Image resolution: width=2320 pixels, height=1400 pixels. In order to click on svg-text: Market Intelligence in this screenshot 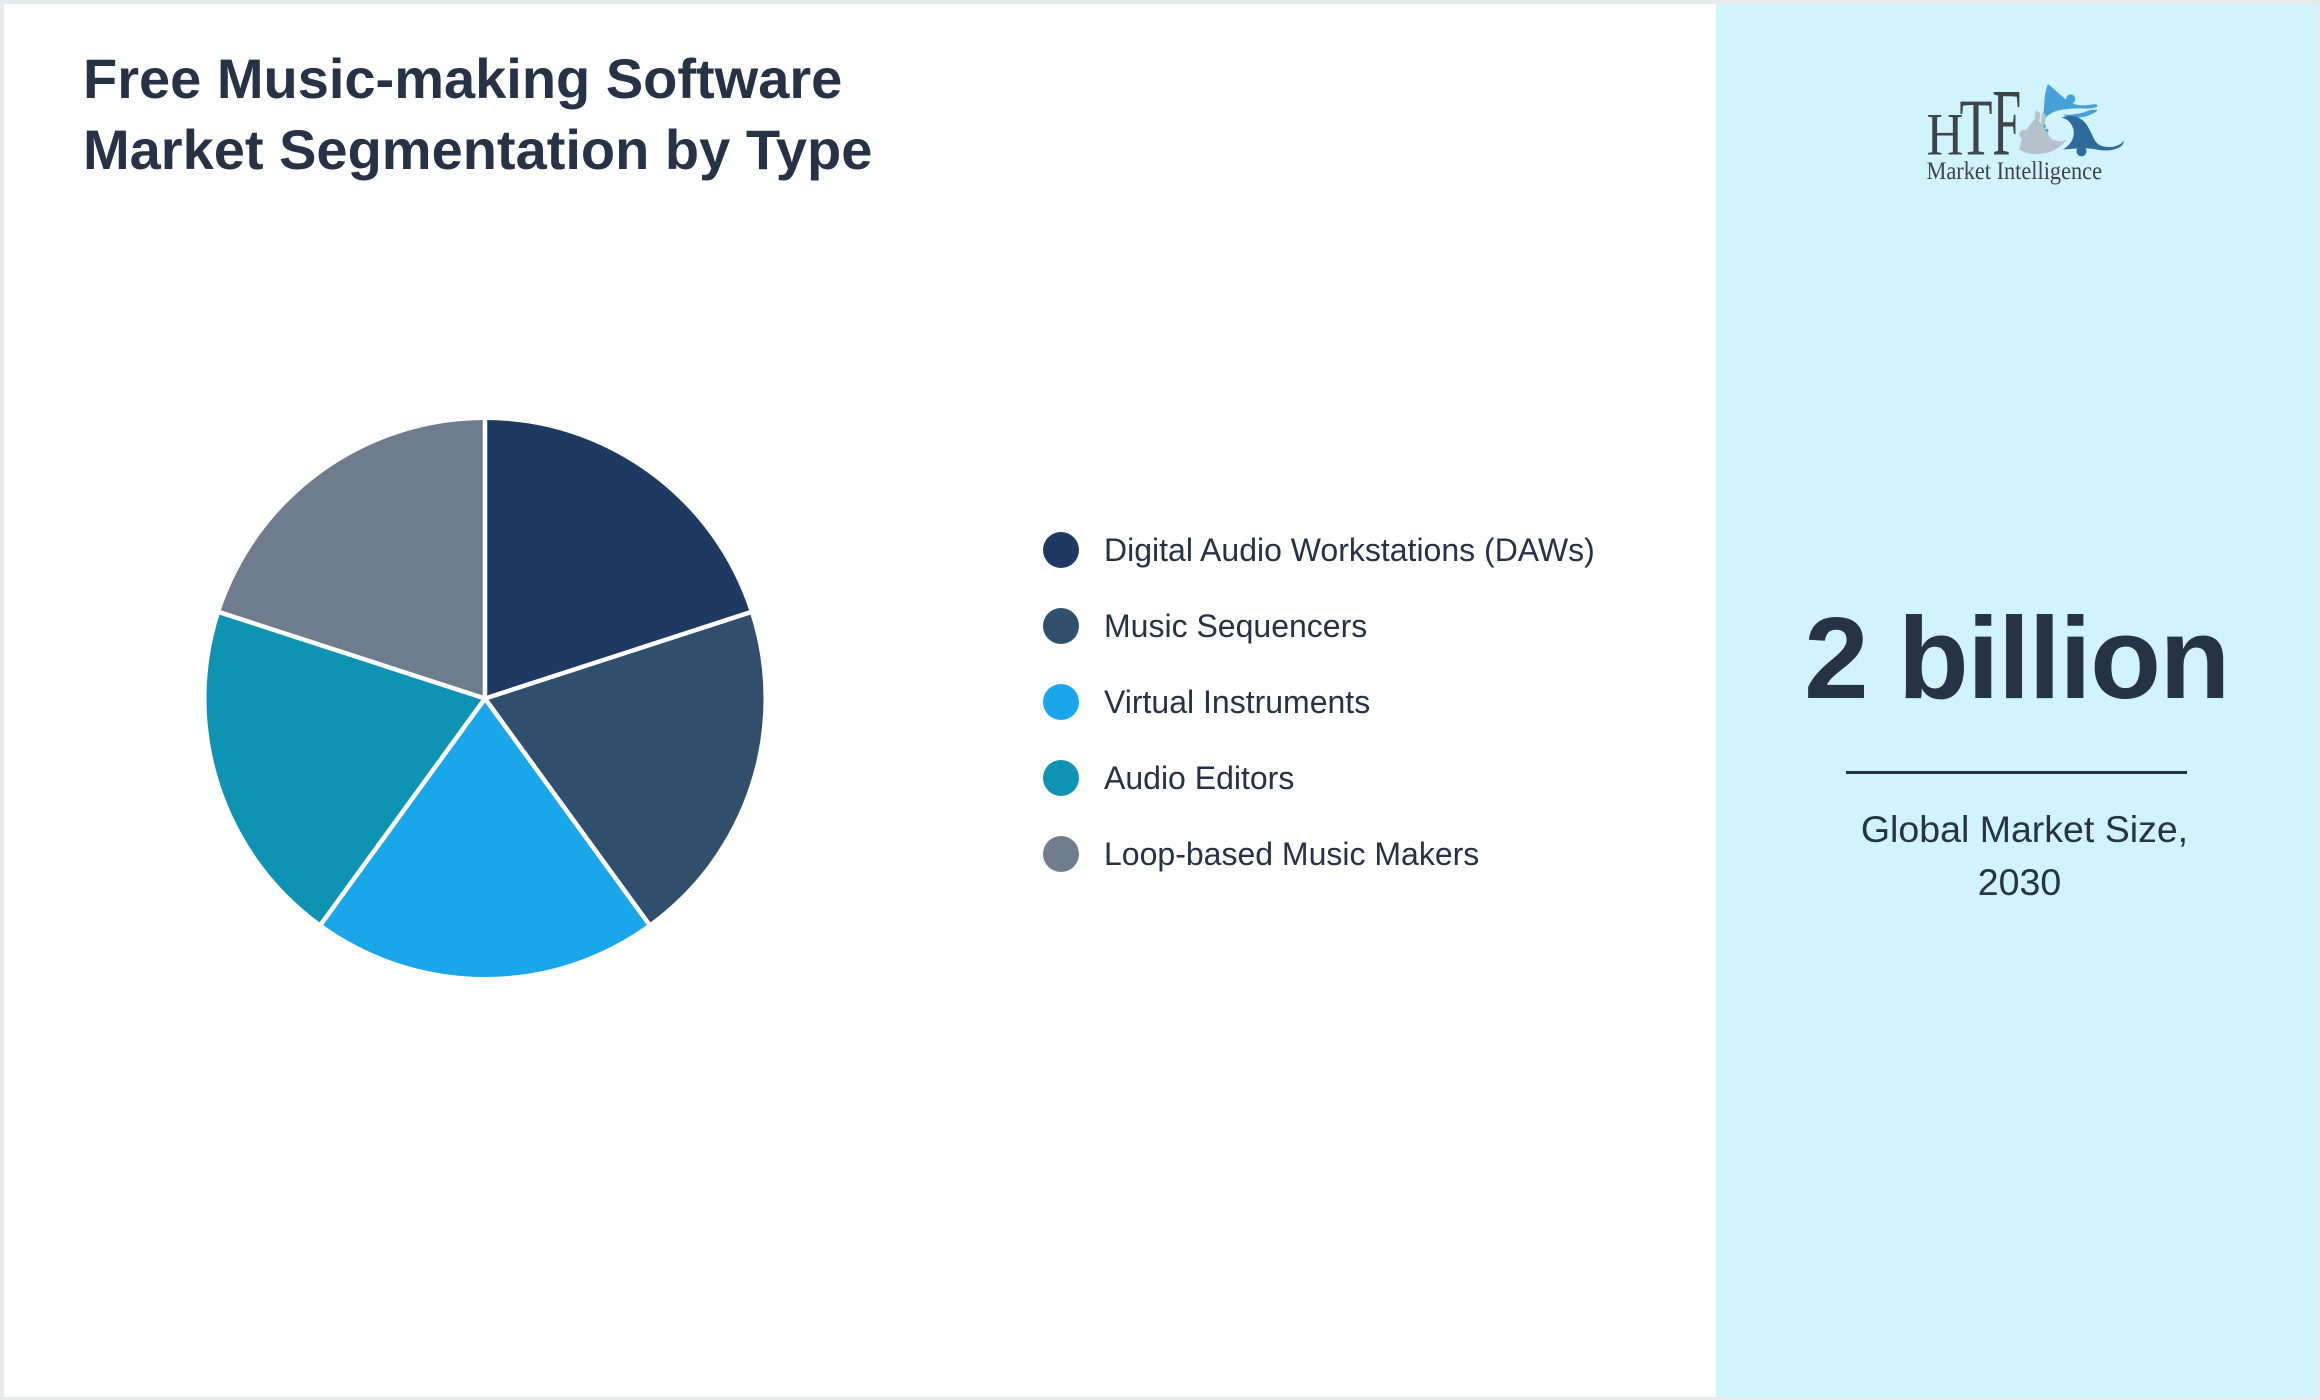, I will do `click(2015, 171)`.